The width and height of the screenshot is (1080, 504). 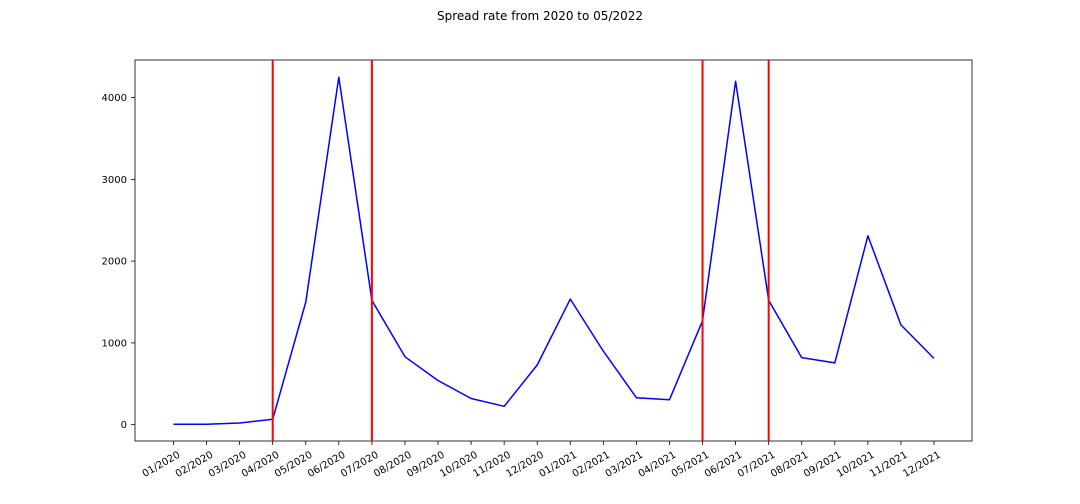 I want to click on y-tick-label: 2000, so click(x=114, y=262).